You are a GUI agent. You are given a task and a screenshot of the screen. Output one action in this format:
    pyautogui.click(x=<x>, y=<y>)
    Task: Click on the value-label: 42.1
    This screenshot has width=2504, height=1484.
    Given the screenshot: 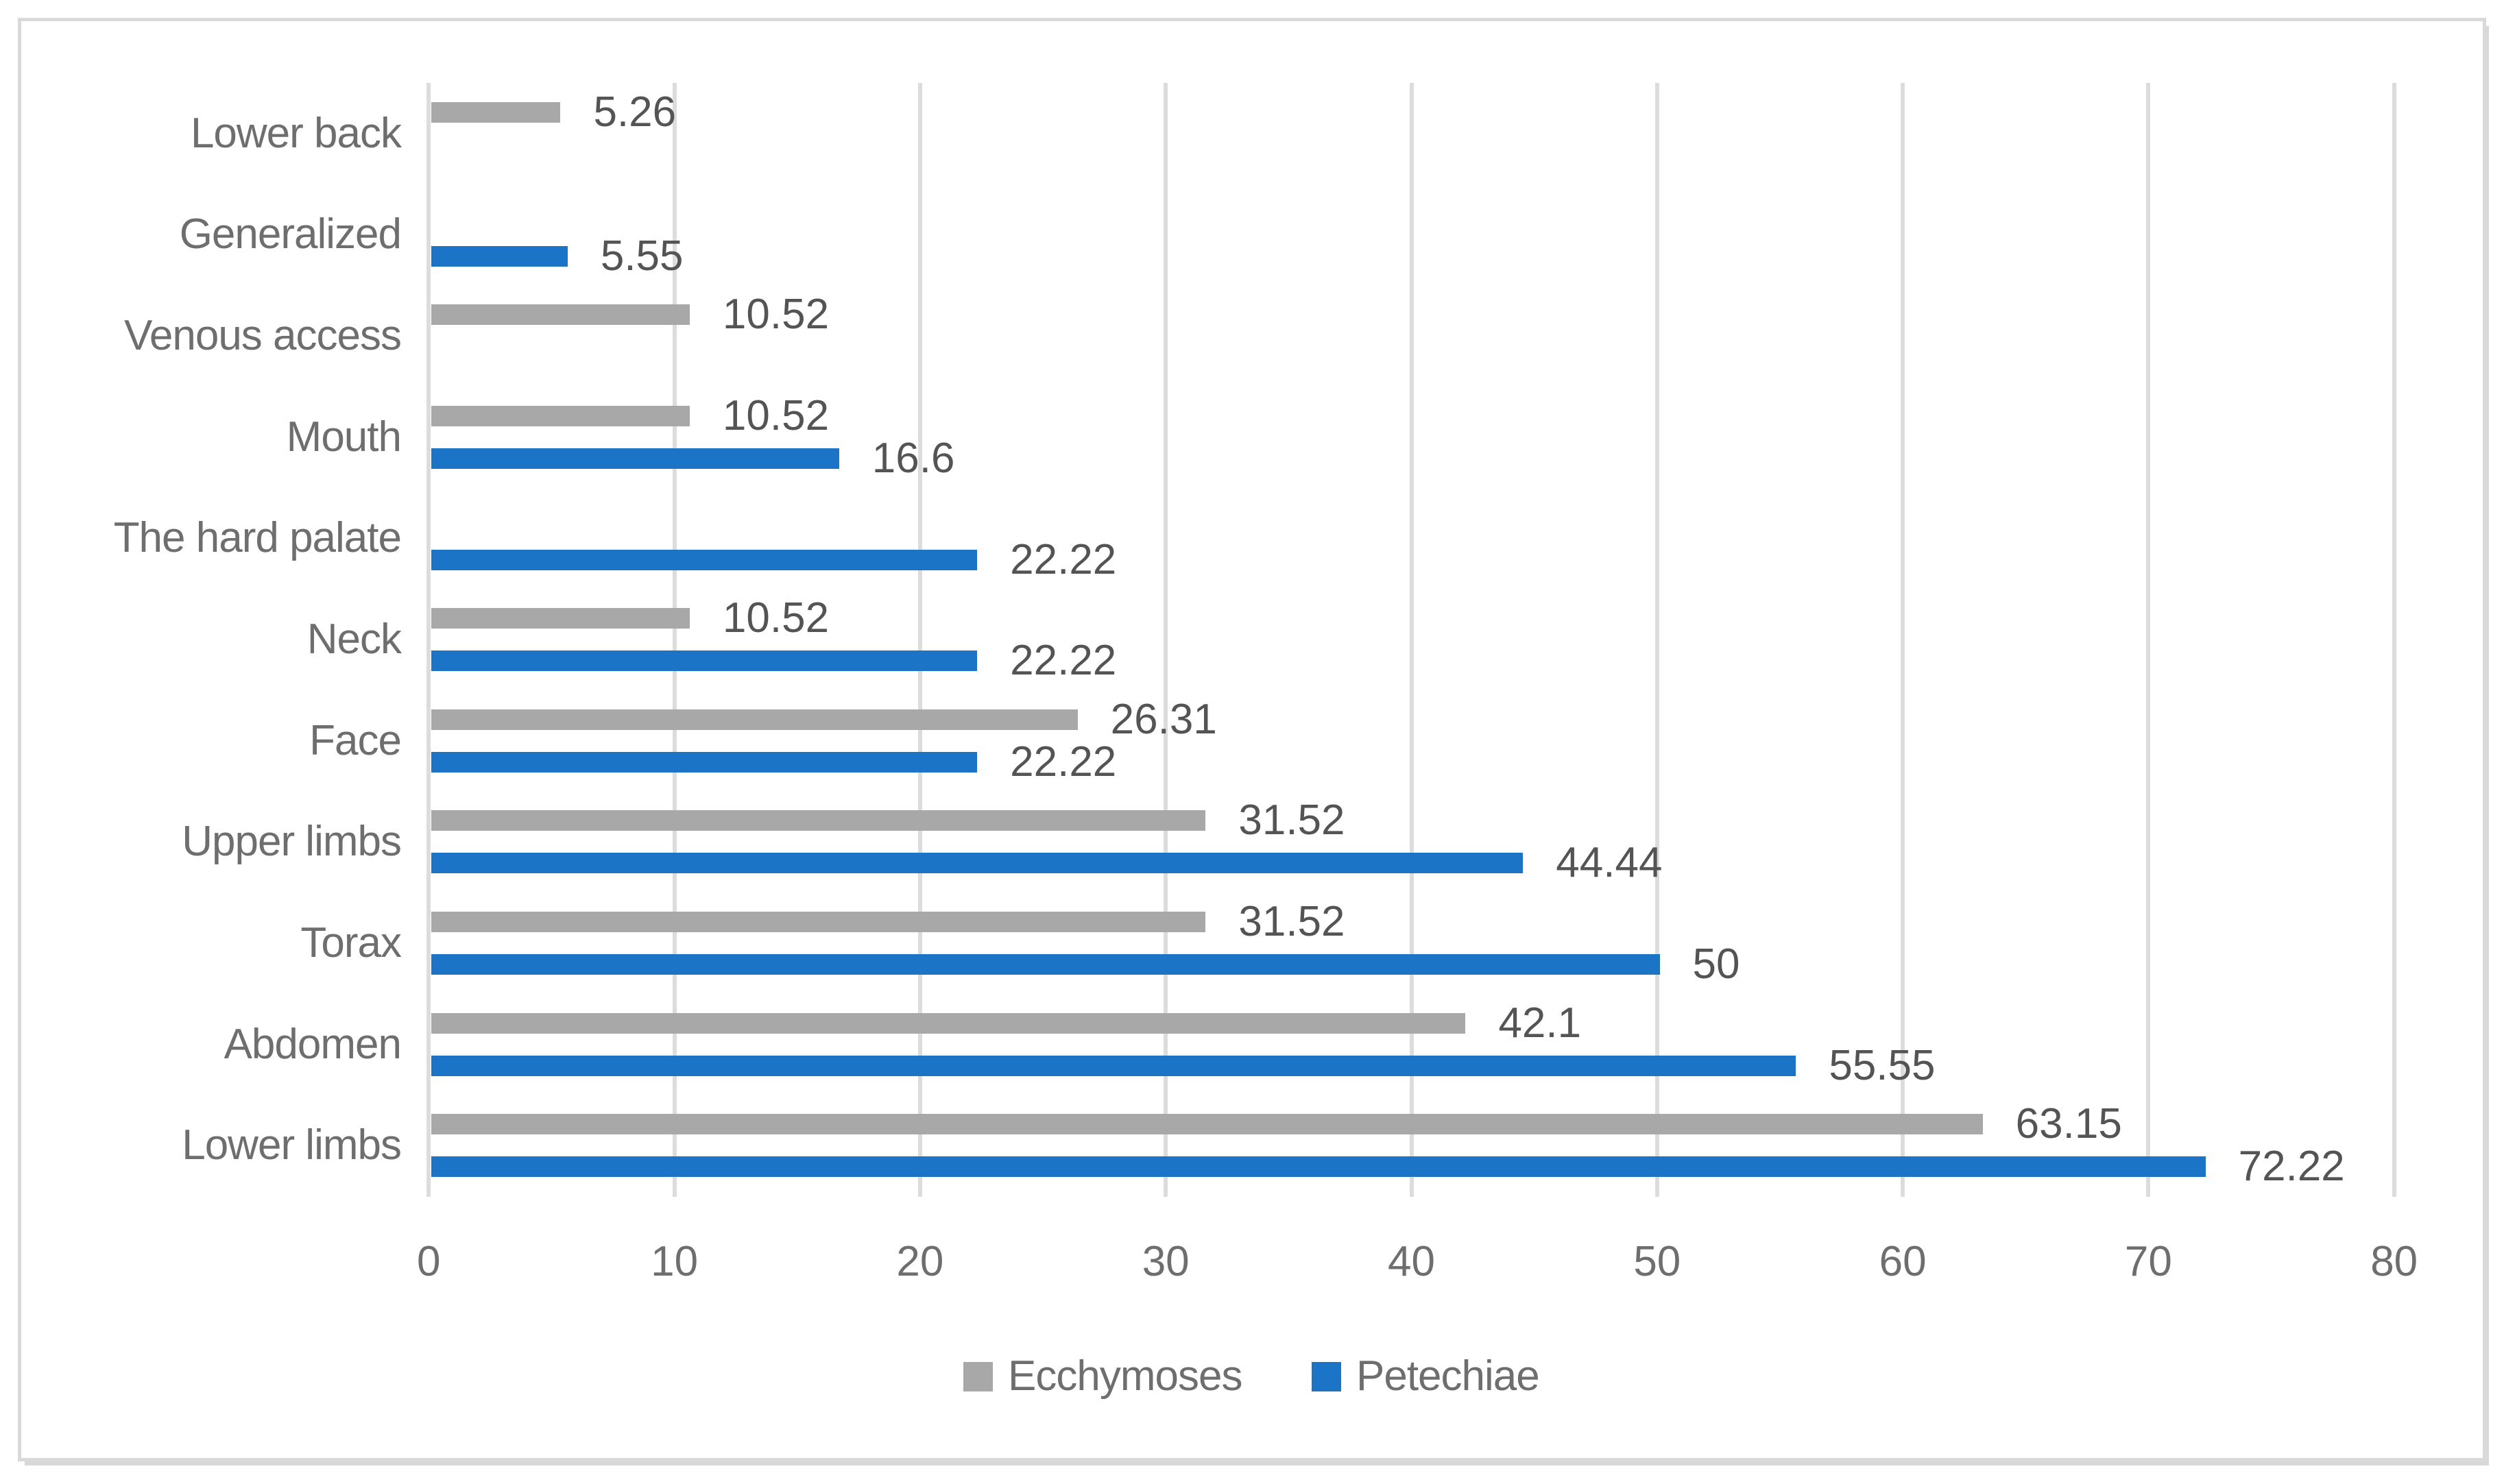 What is the action you would take?
    pyautogui.click(x=1540, y=1023)
    